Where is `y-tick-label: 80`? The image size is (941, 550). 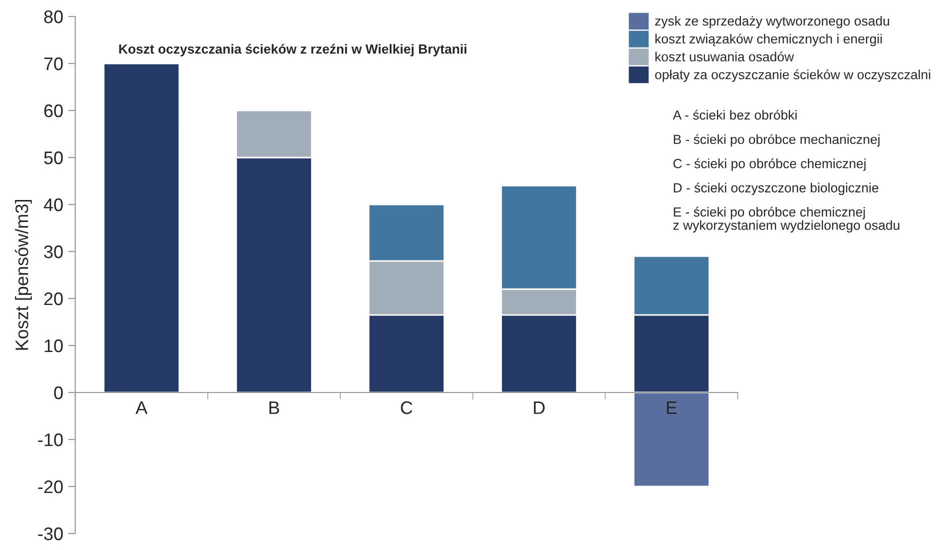 y-tick-label: 80 is located at coordinates (53, 17).